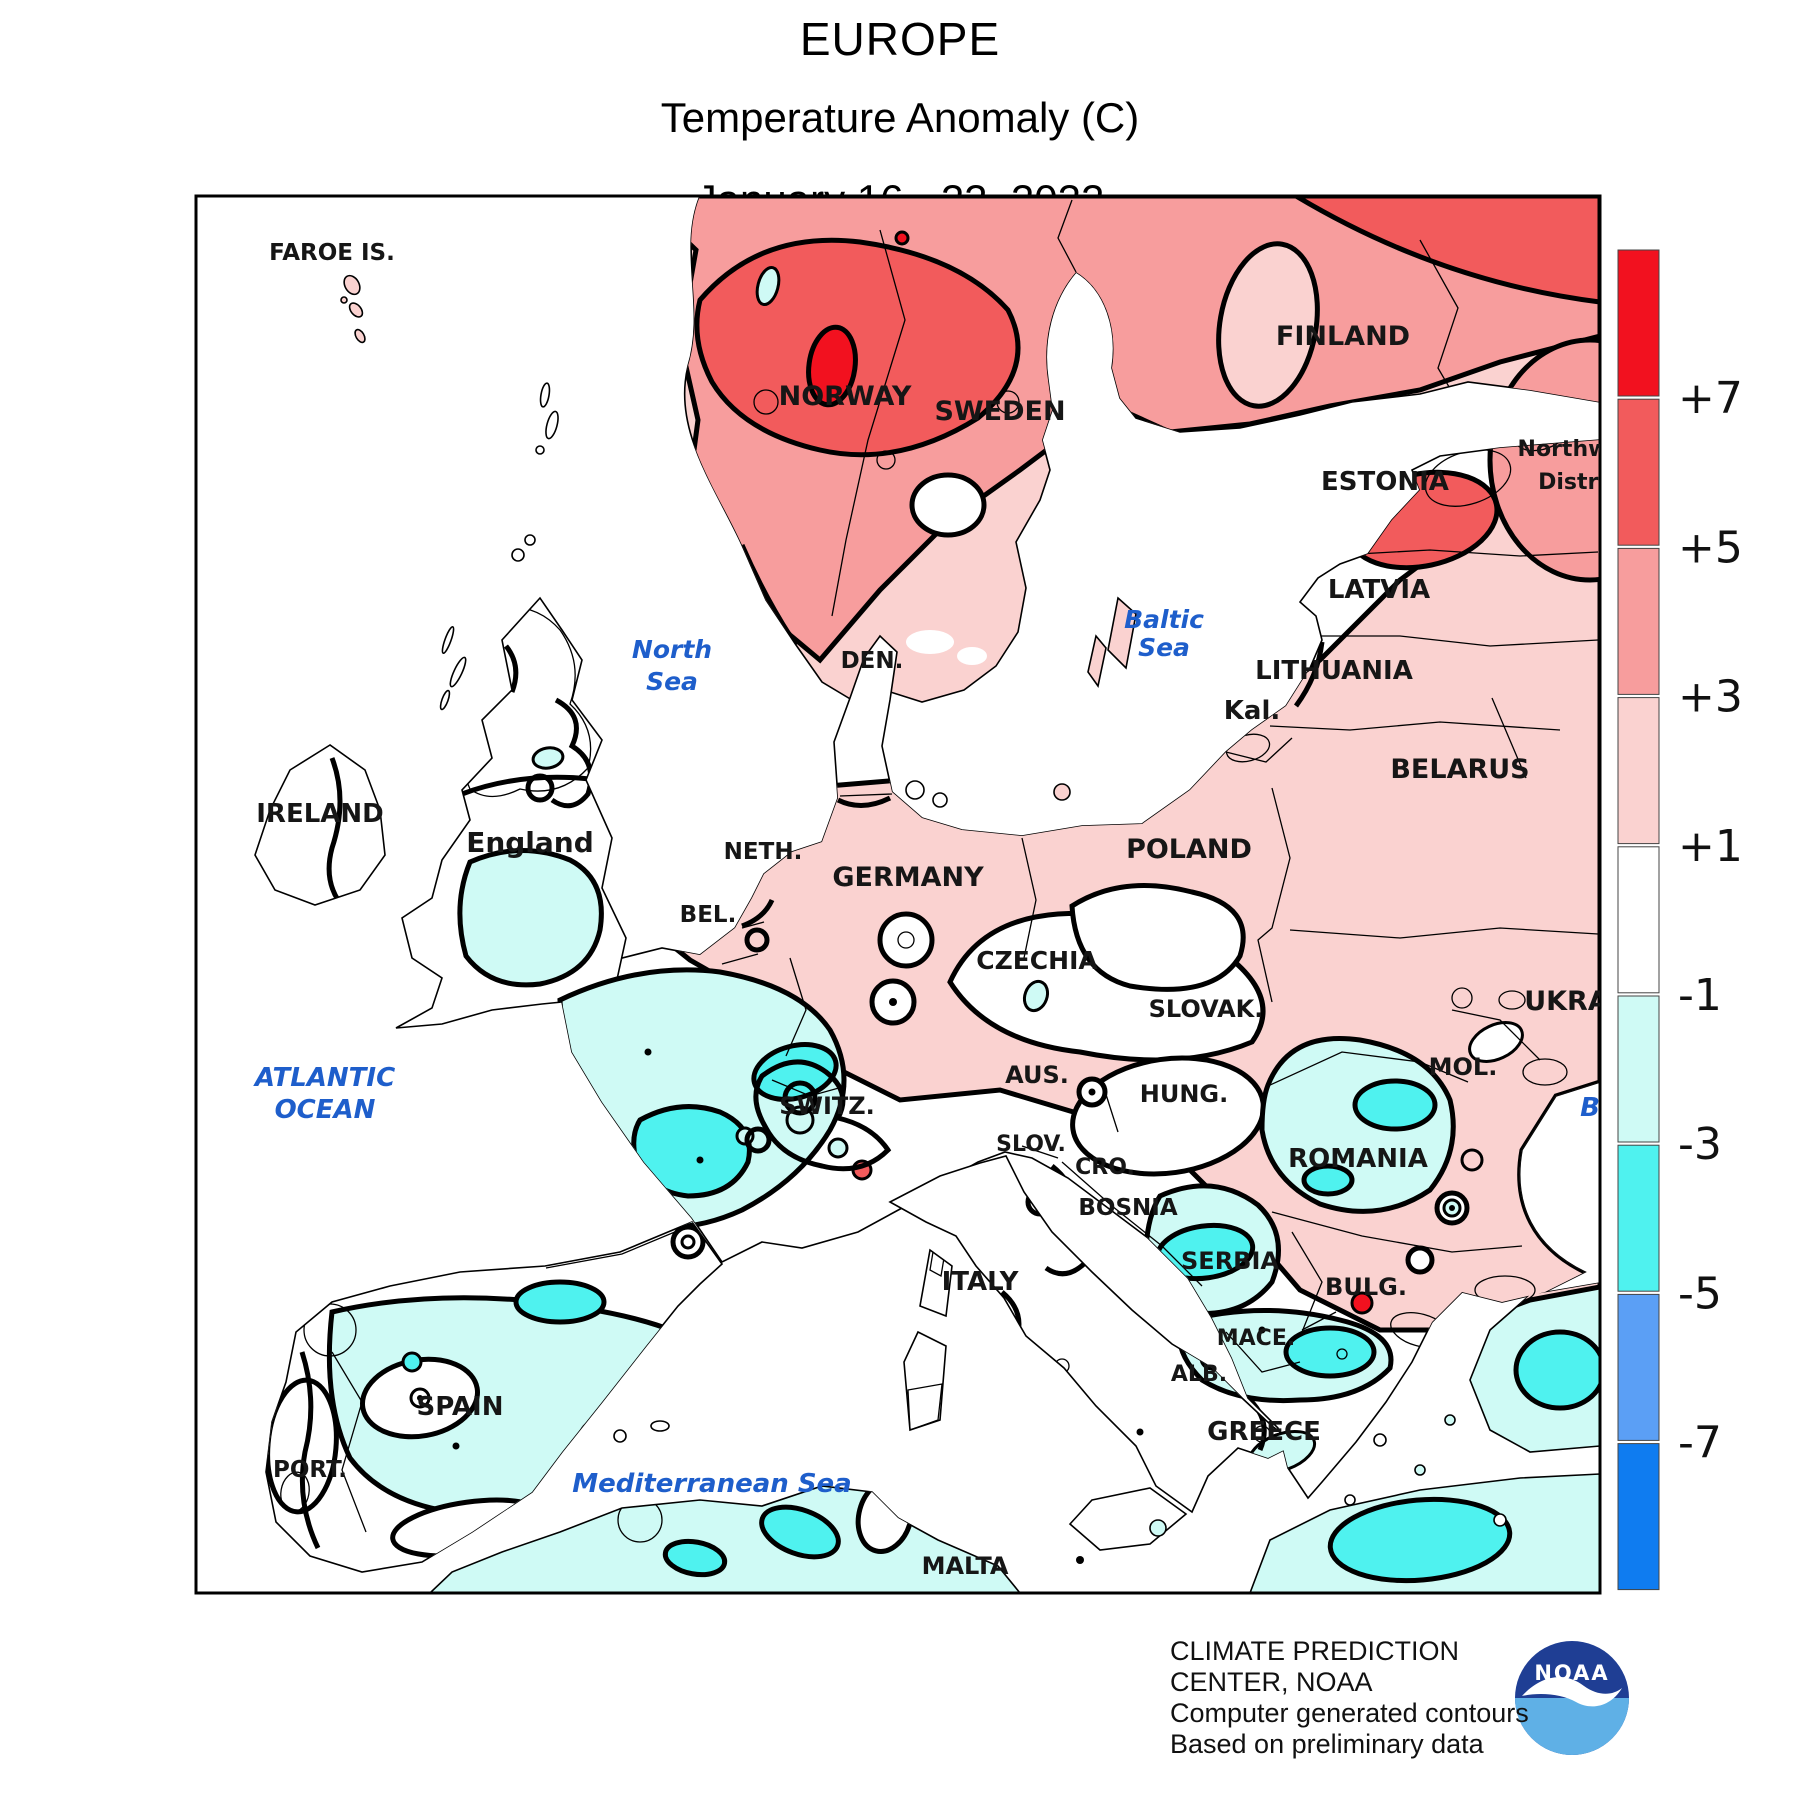 This screenshot has width=1800, height=1800. I want to click on noaa-gull-icon, so click(1572, 1692).